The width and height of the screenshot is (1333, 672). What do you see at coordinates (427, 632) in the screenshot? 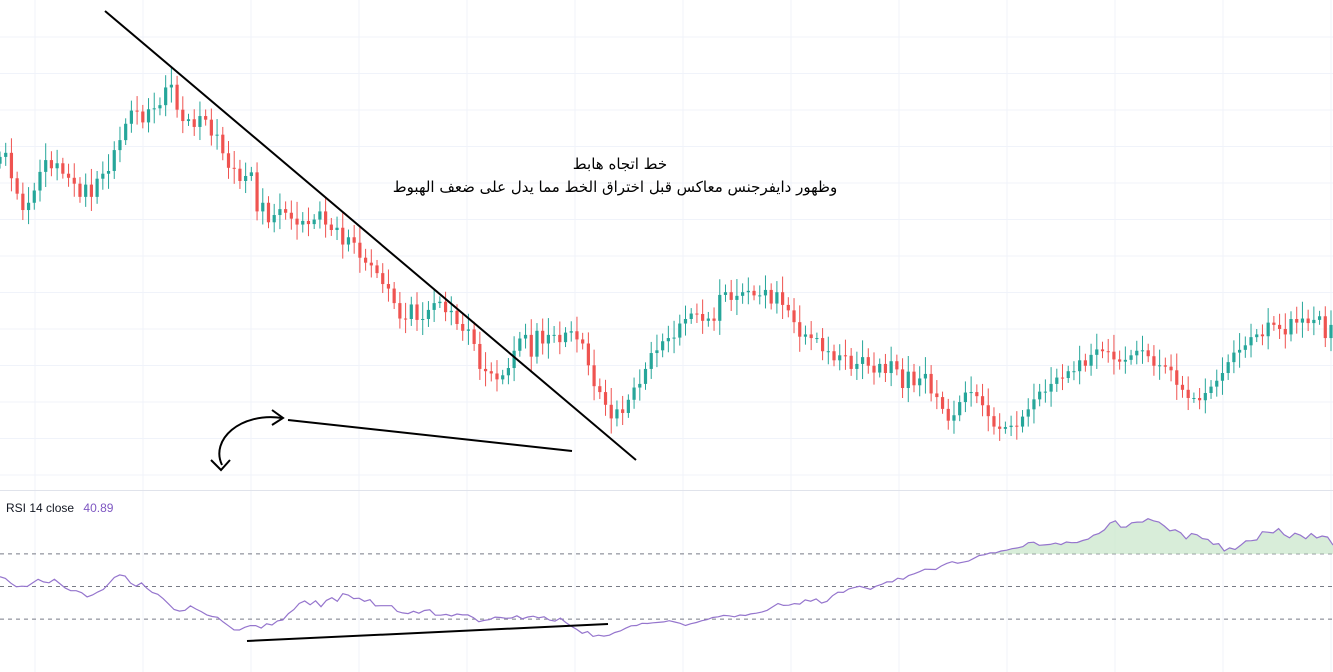
I see `rsi-lows-line` at bounding box center [427, 632].